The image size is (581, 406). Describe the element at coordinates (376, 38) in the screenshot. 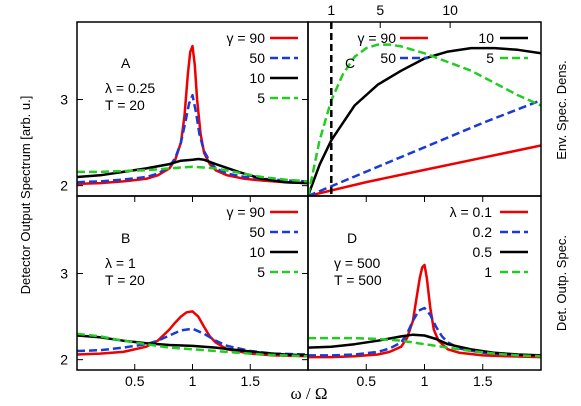

I see `legend-label-C-0: γ = 90` at that location.